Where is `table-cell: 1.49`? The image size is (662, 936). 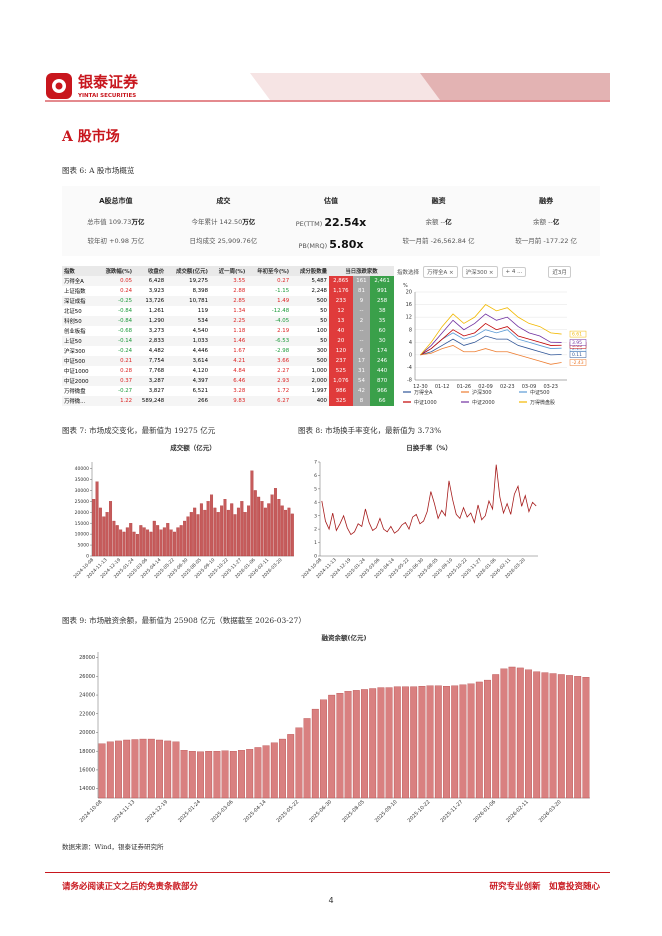
table-cell: 1.49 is located at coordinates (269, 301).